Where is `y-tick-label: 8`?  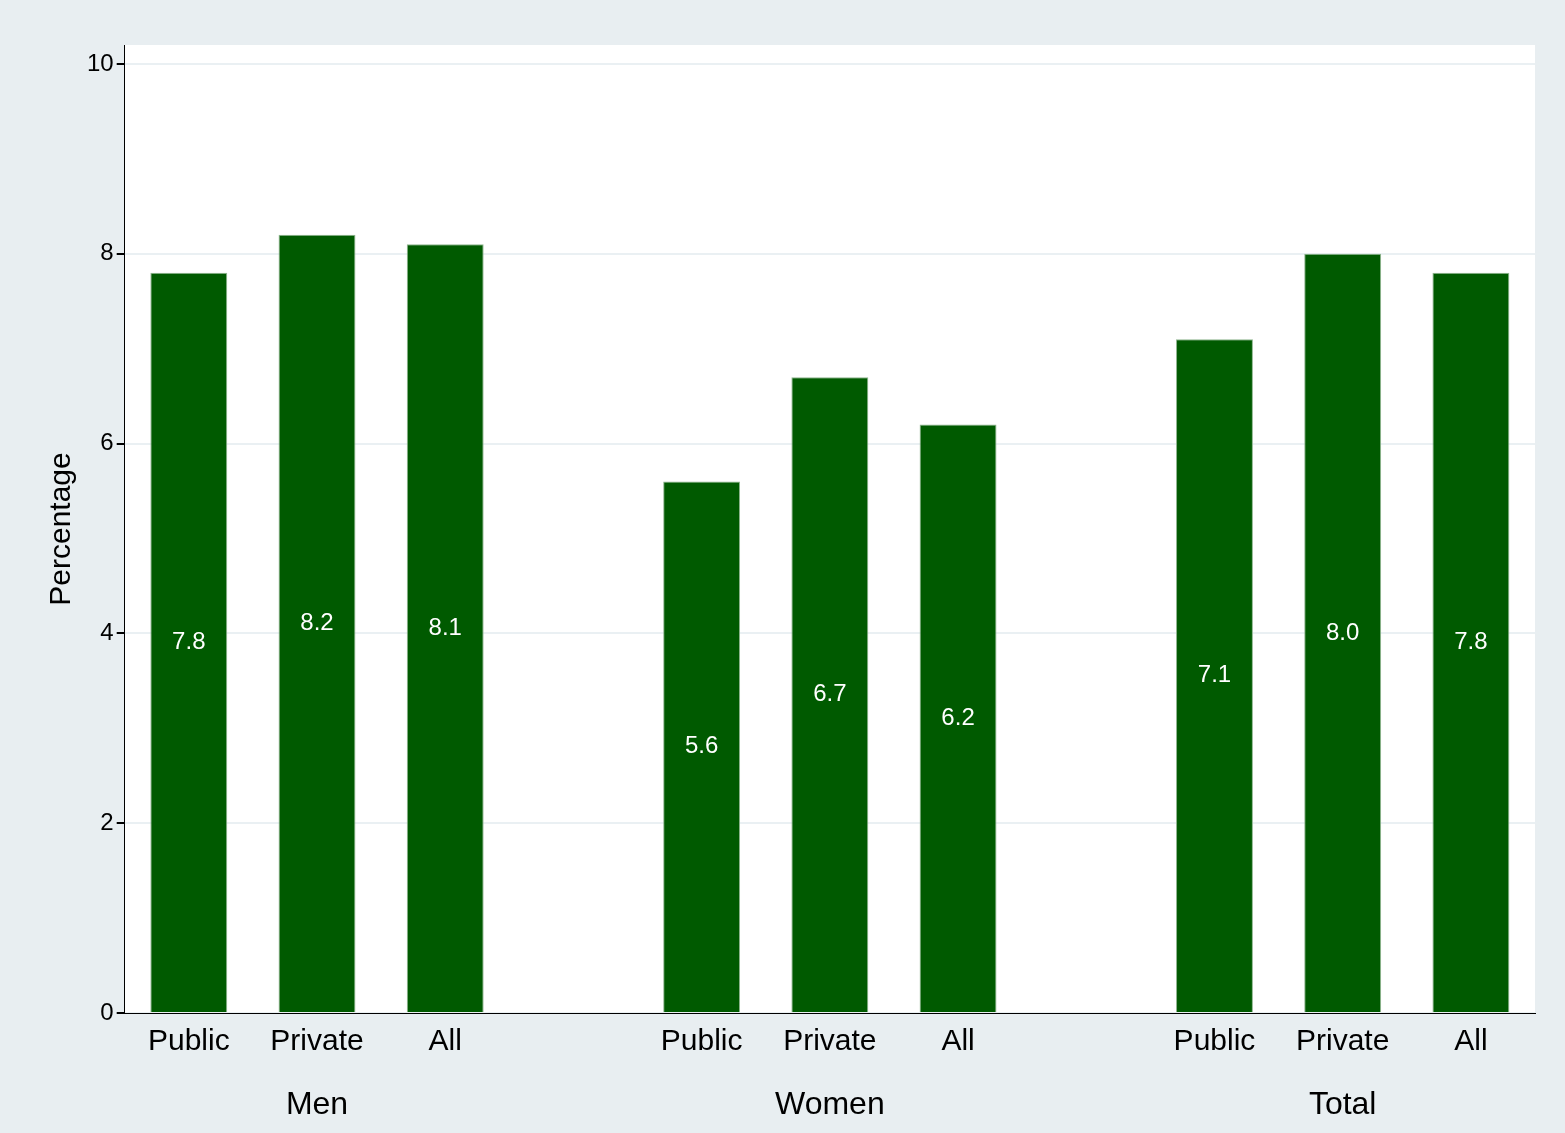 y-tick-label: 8 is located at coordinates (107, 252).